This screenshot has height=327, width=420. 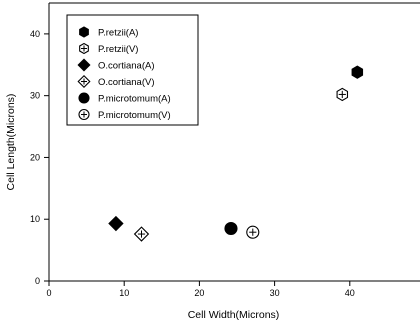 What do you see at coordinates (35, 96) in the screenshot?
I see `y-tick-label: 30` at bounding box center [35, 96].